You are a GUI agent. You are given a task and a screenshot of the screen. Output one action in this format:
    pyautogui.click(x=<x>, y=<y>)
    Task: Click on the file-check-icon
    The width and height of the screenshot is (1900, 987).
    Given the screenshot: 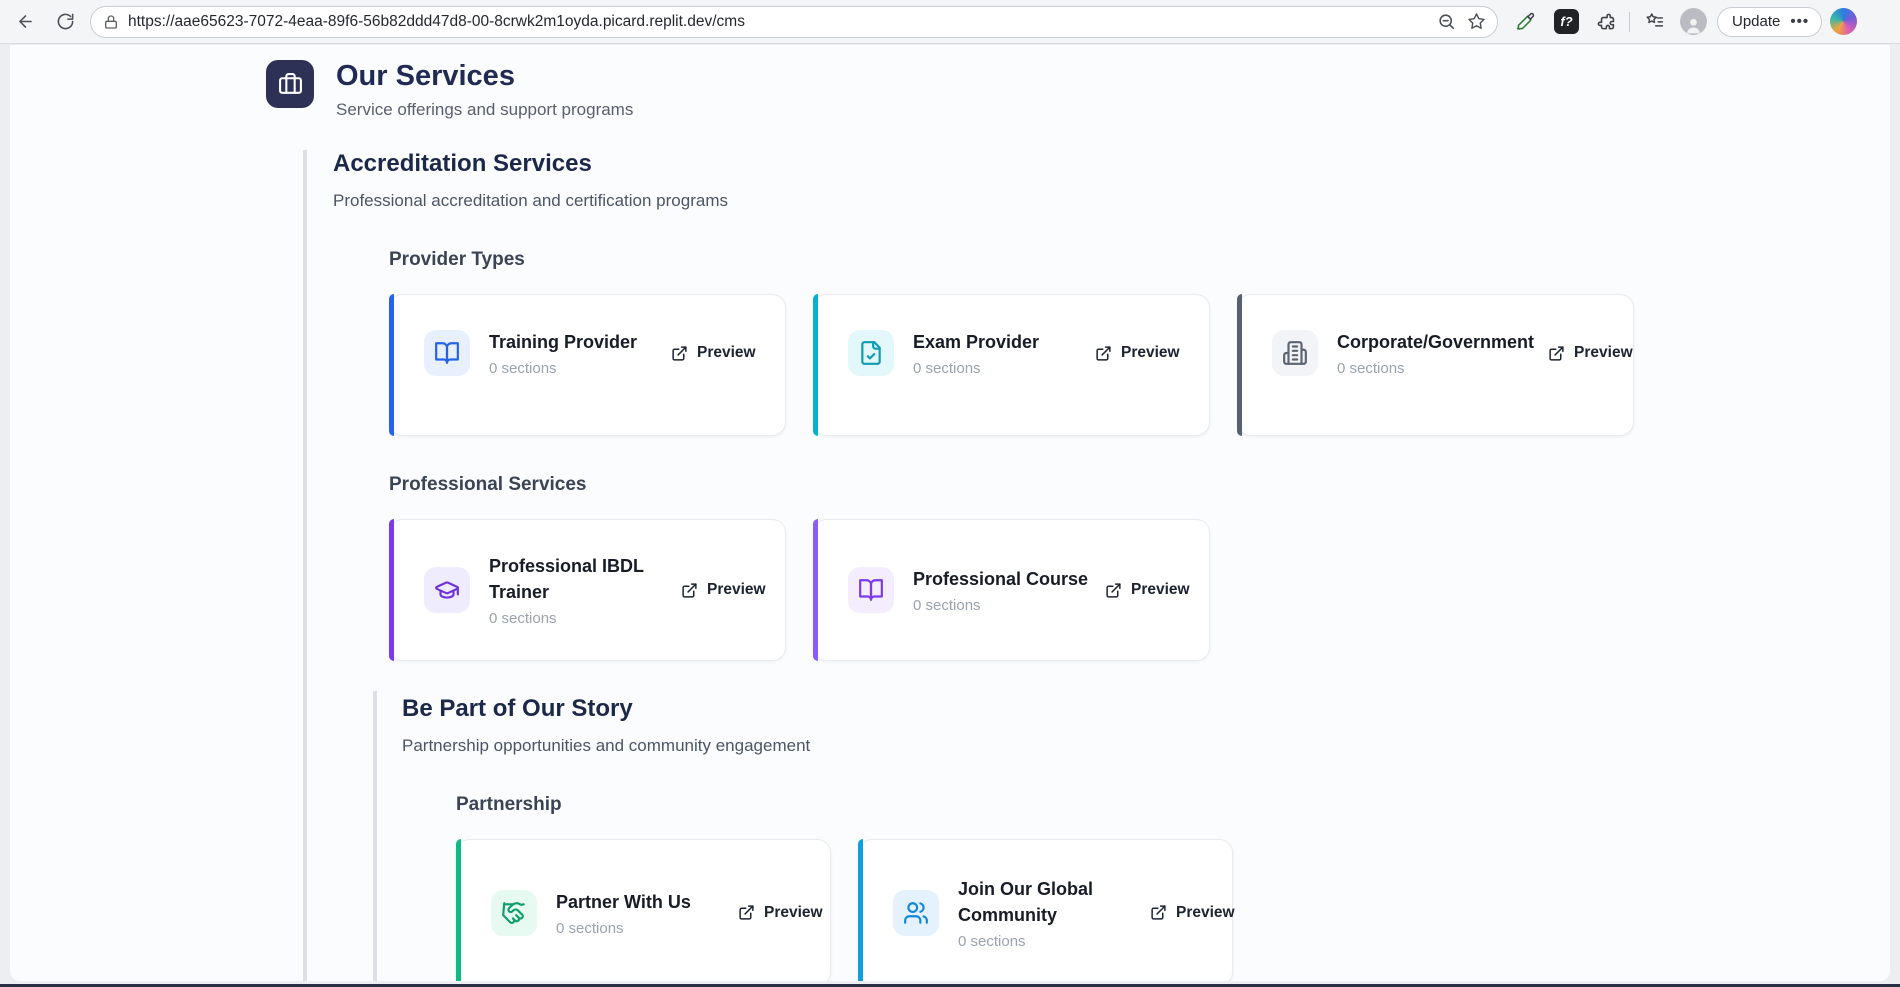 What is the action you would take?
    pyautogui.click(x=871, y=353)
    